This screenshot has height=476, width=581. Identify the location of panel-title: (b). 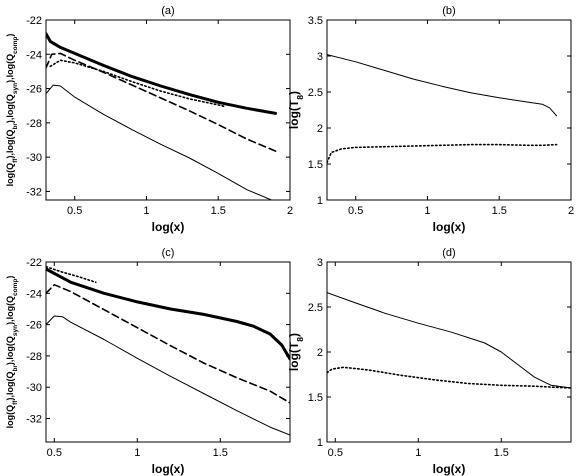
(448, 11).